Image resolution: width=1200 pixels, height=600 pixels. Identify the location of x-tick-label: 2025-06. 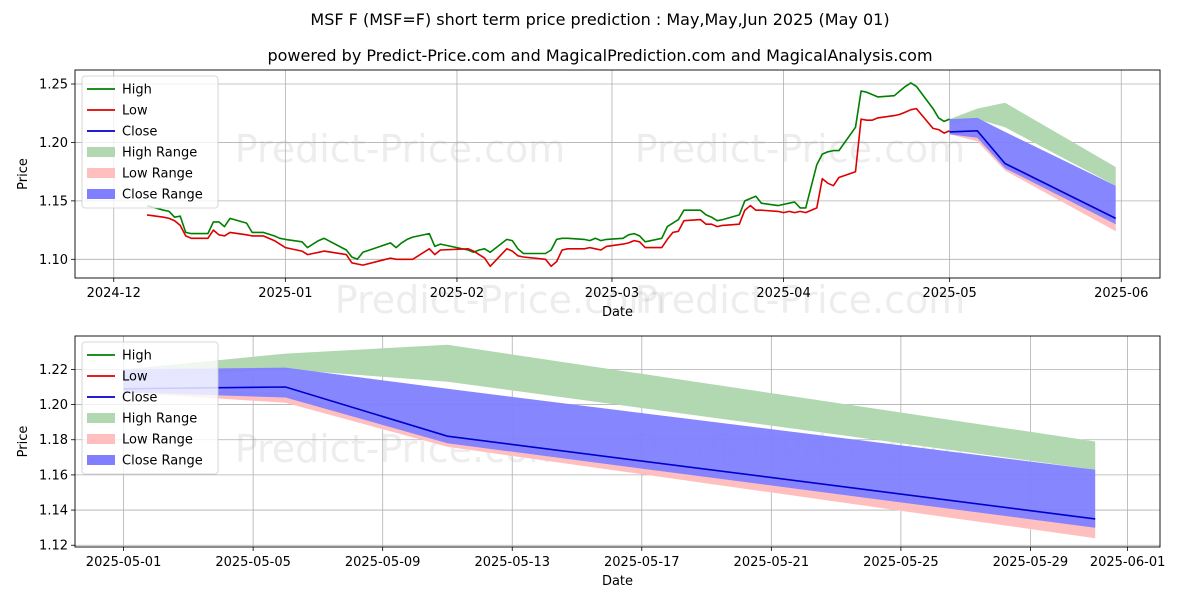
(1121, 293).